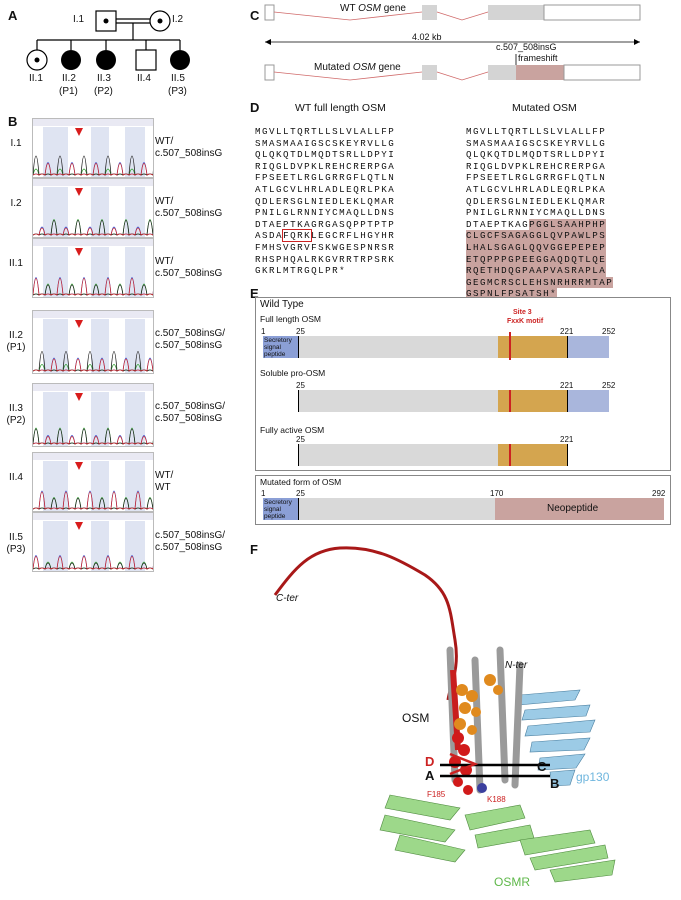 Image resolution: width=681 pixels, height=900 pixels. I want to click on wt-sequence-line: RHSPHQALRKGVRRTRPSRK, so click(325, 259).